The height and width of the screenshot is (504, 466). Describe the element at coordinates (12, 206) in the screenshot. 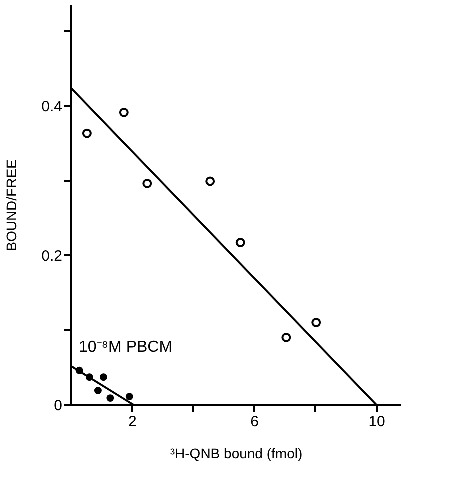

I see `y-axis-title: BOUND/FREE` at that location.